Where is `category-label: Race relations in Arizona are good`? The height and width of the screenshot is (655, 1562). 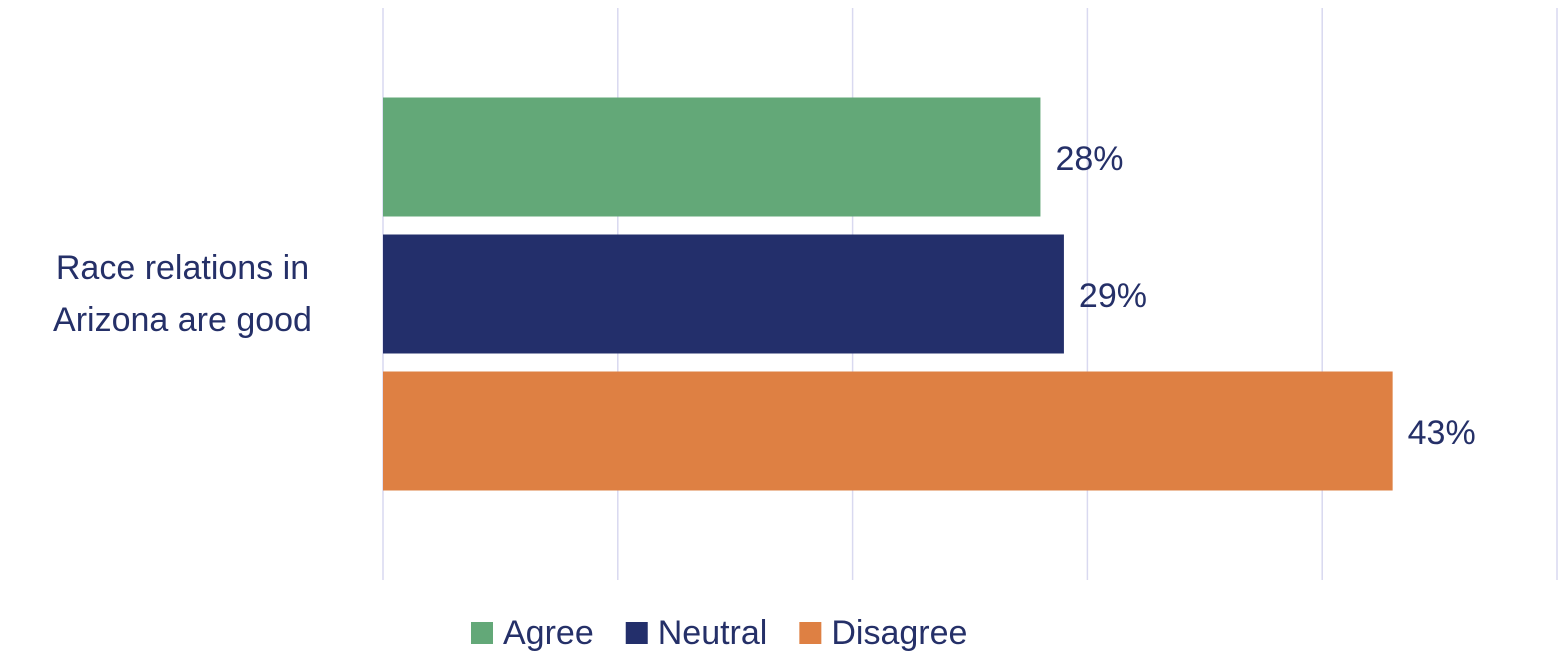
category-label: Race relations in Arizona are good is located at coordinates (182, 294).